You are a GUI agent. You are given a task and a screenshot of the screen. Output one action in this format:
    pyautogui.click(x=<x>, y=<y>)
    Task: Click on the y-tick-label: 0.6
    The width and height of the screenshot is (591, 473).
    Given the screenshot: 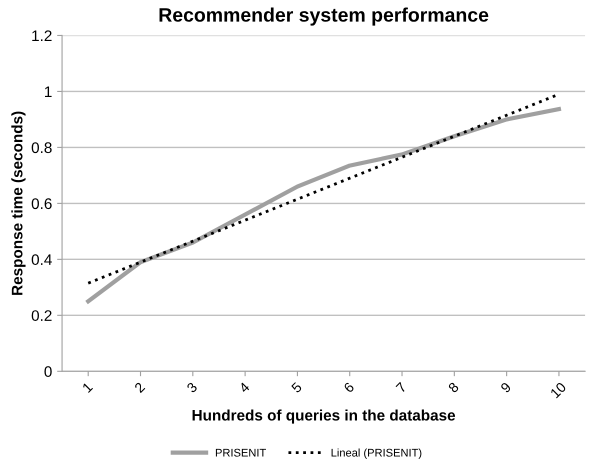 What is the action you would take?
    pyautogui.click(x=42, y=204)
    